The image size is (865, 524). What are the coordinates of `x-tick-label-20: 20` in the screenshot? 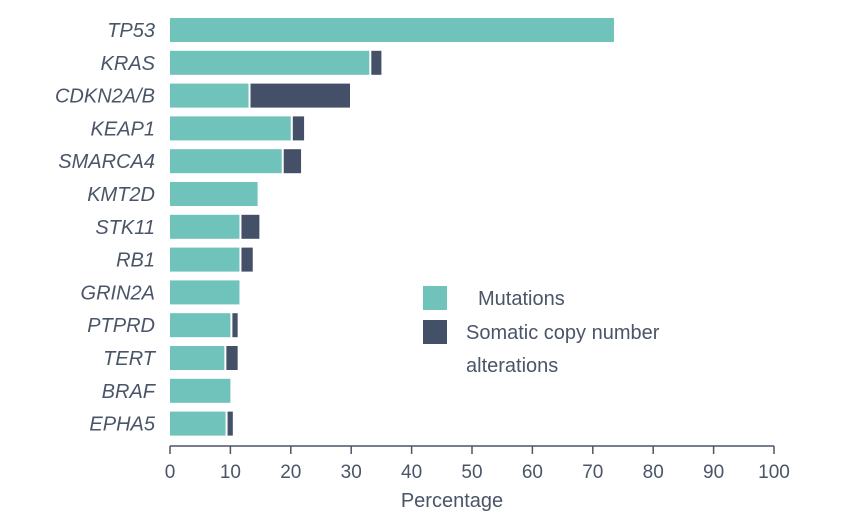 It's located at (290, 472).